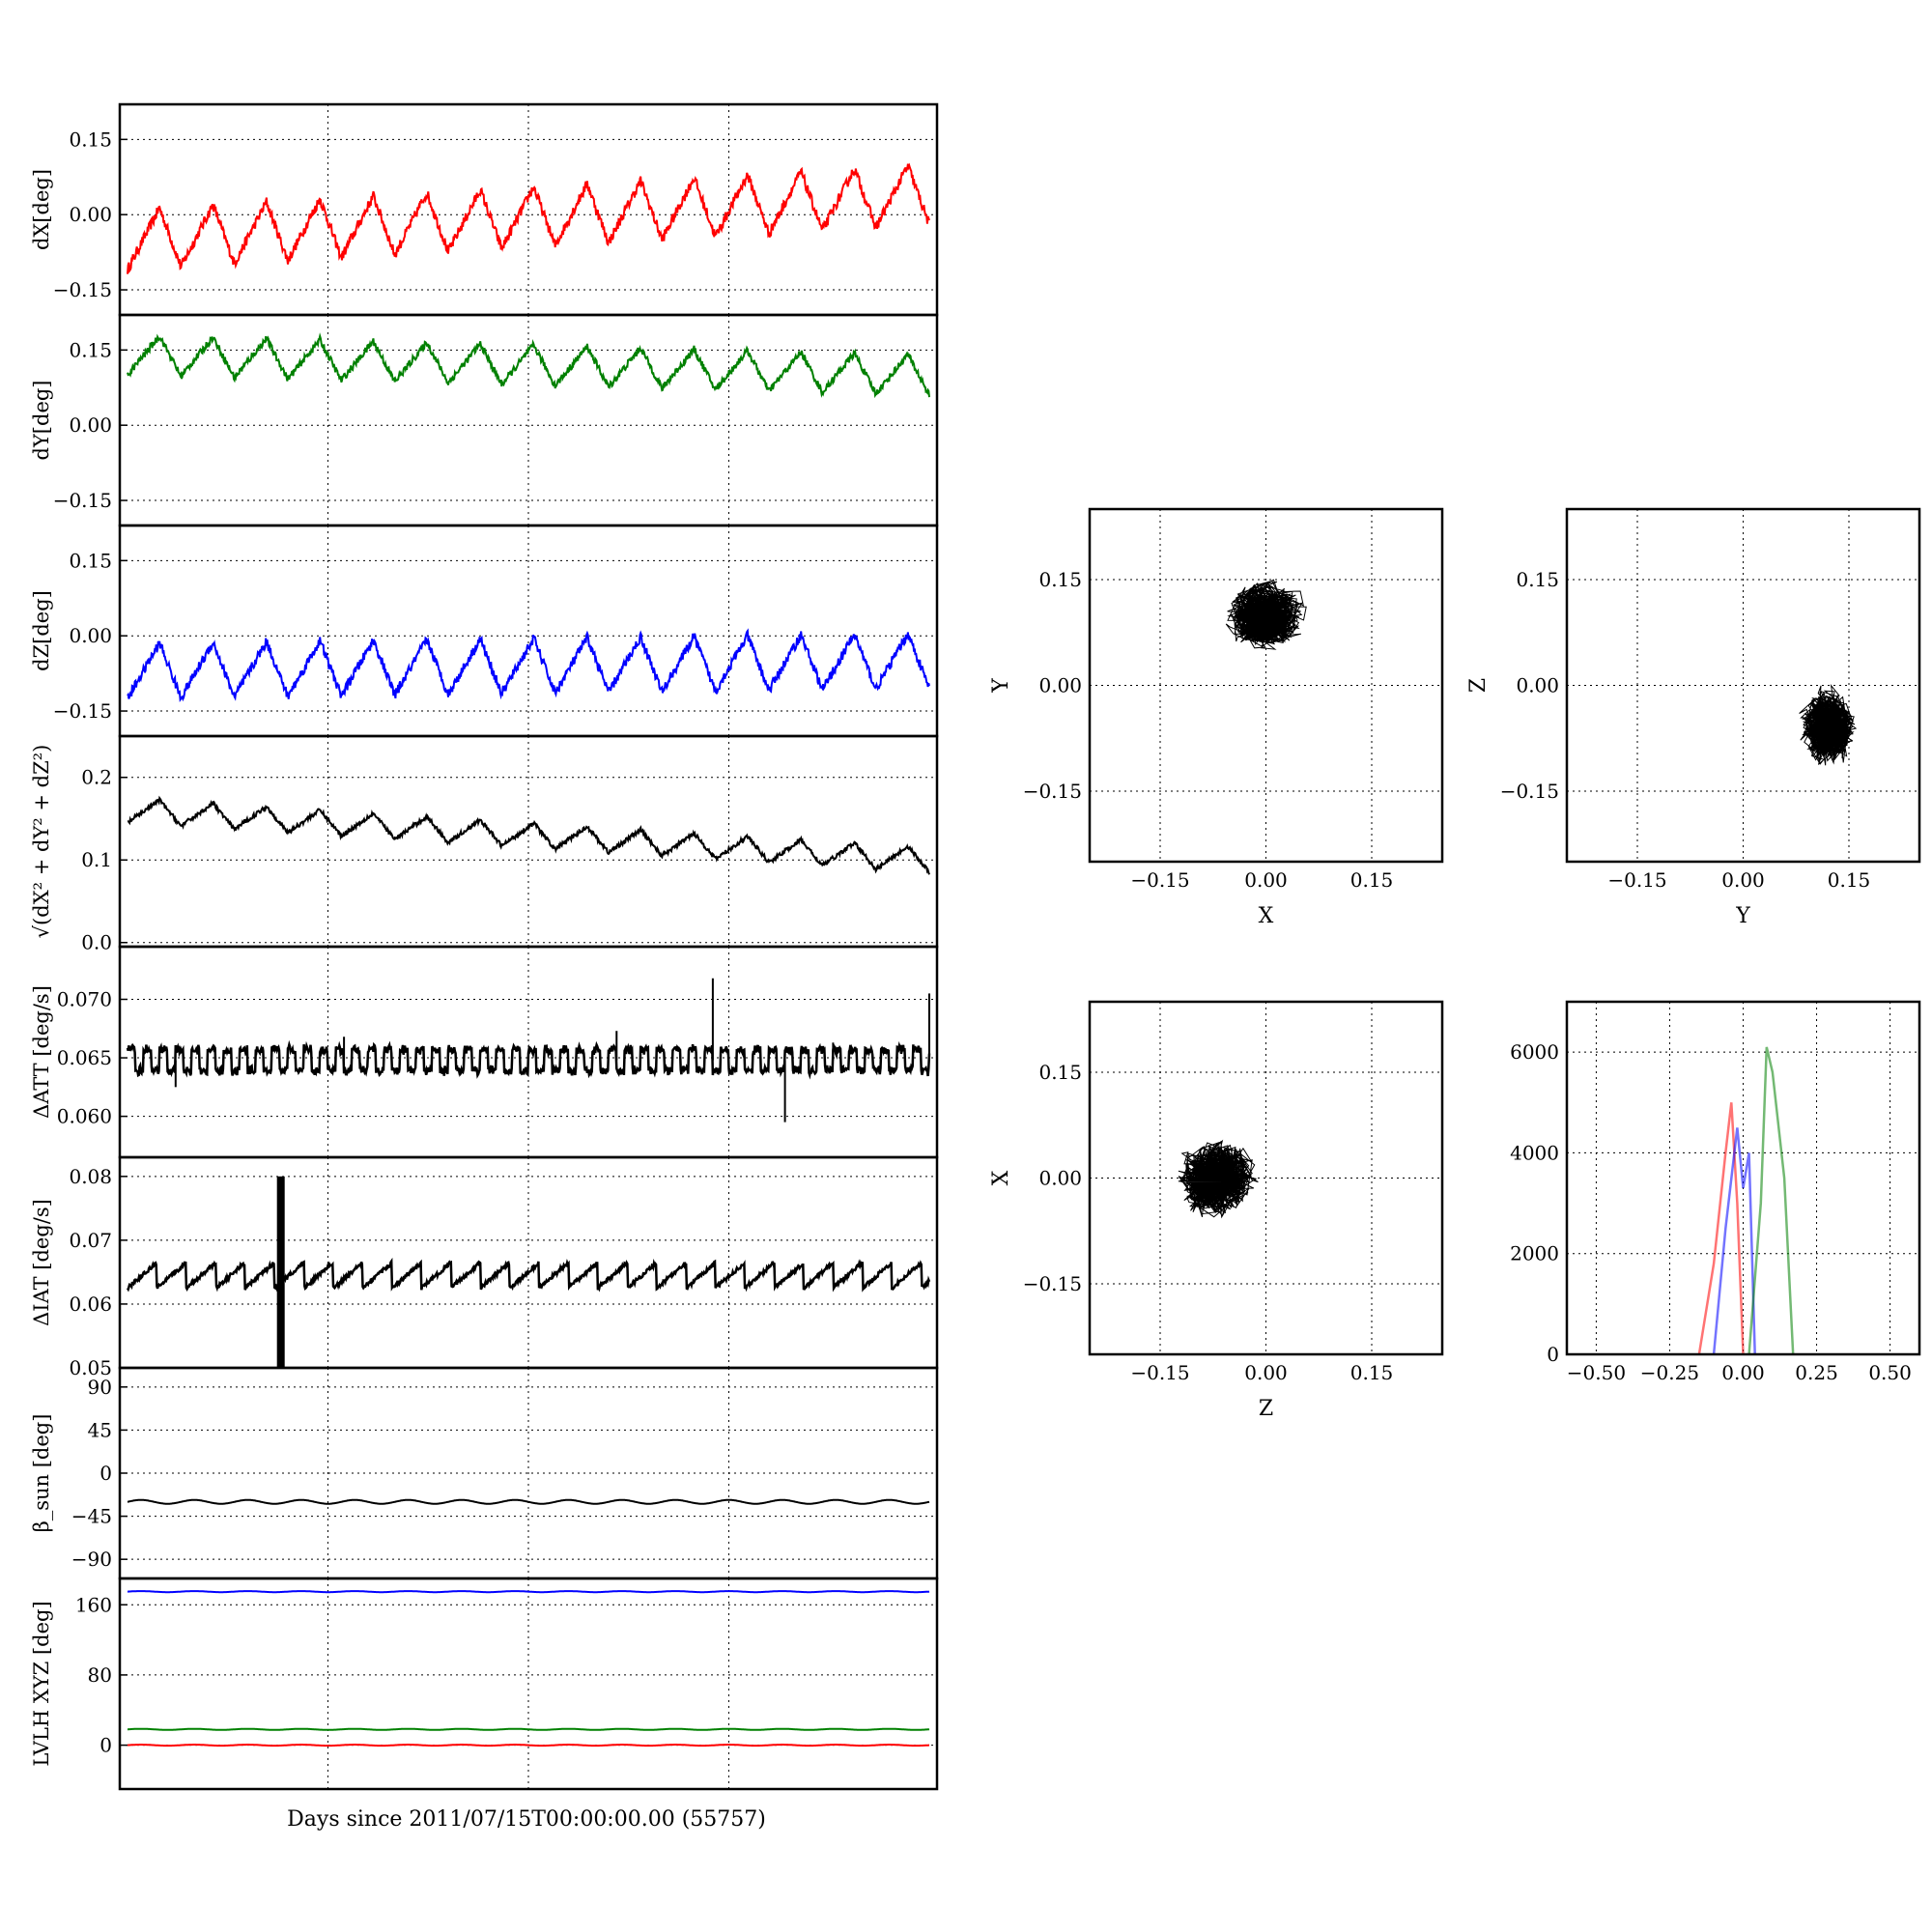 The image size is (1932, 1932). What do you see at coordinates (84, 999) in the screenshot?
I see `y-tick-label: 0.070` at bounding box center [84, 999].